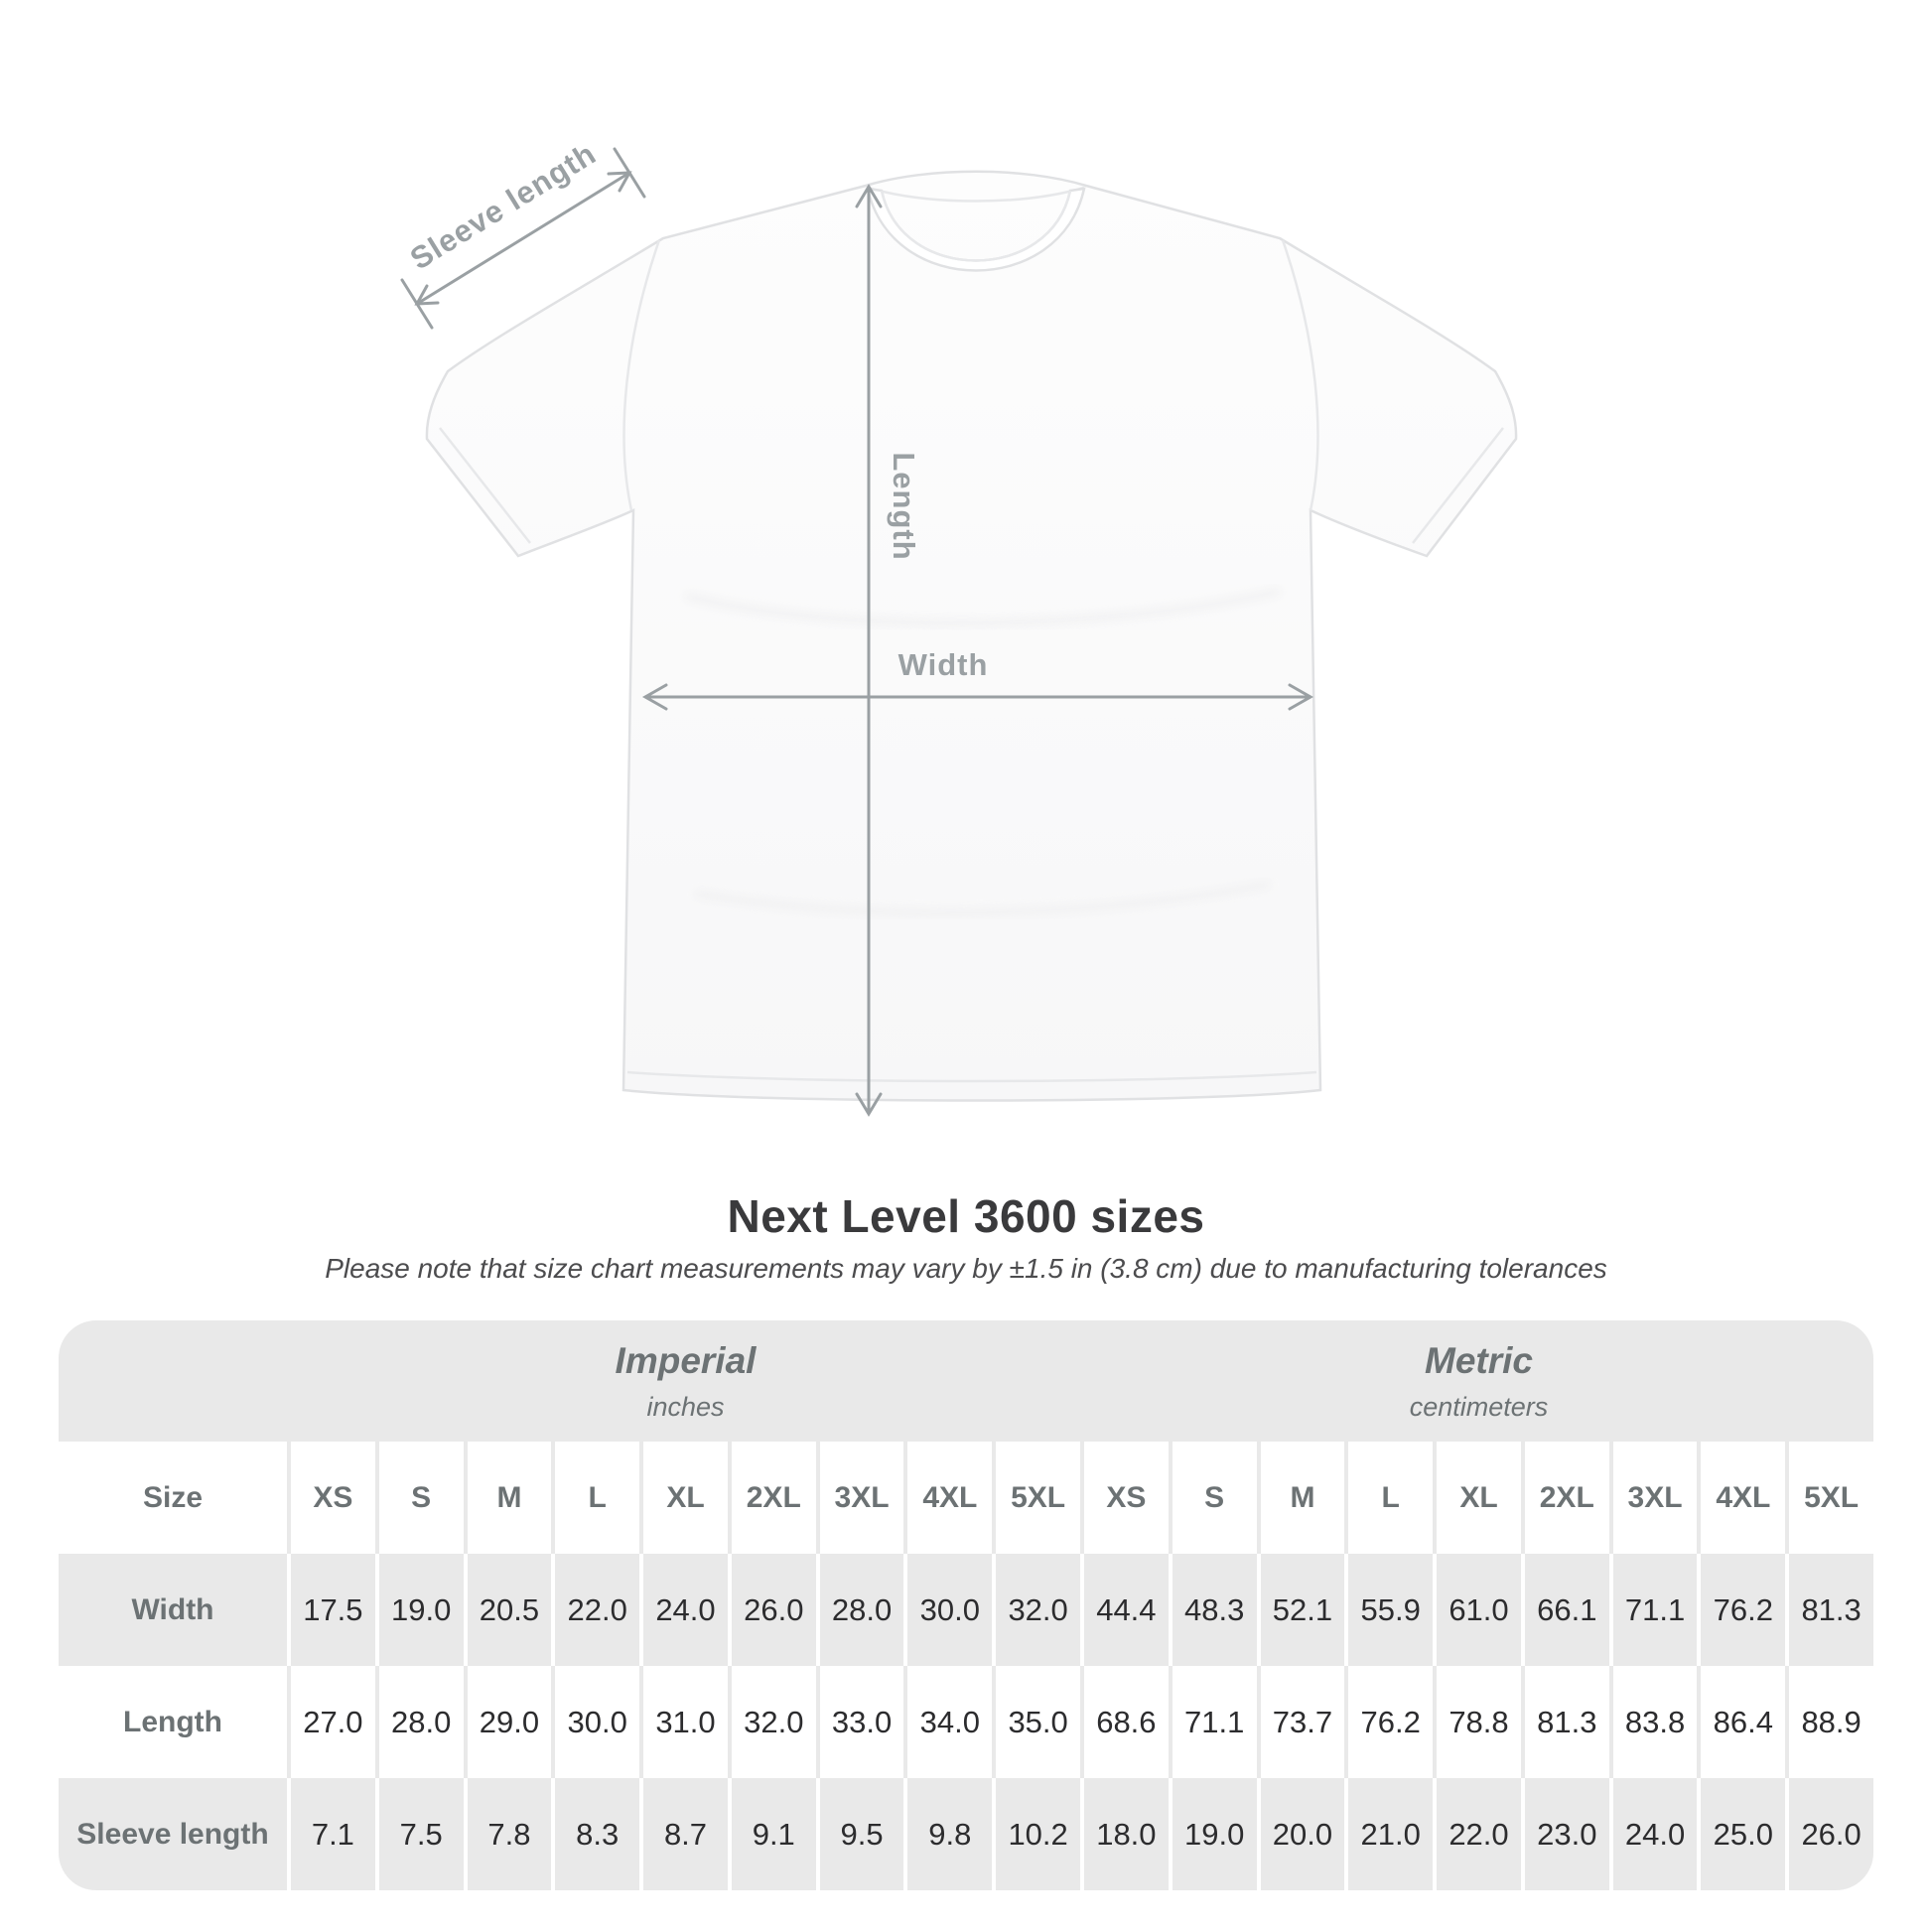 Image resolution: width=1932 pixels, height=1932 pixels. What do you see at coordinates (597, 1498) in the screenshot?
I see `size-col-imperial-l: L` at bounding box center [597, 1498].